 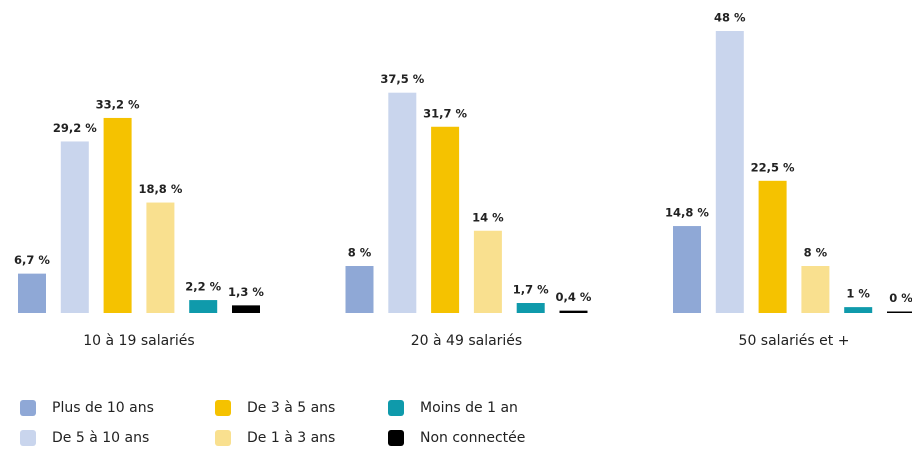 What do you see at coordinates (488, 217) in the screenshot?
I see `value-label: 14 %` at bounding box center [488, 217].